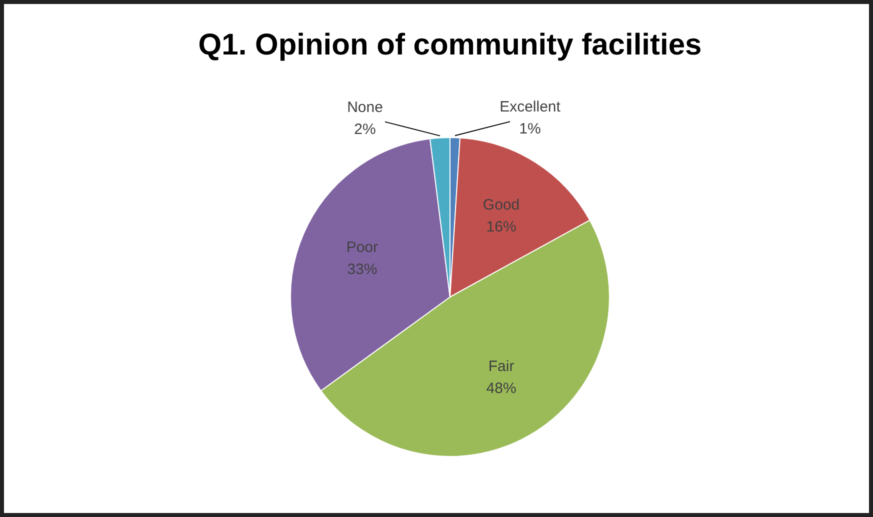 This screenshot has height=517, width=873. Describe the element at coordinates (365, 107) in the screenshot. I see `slice-label: None` at that location.